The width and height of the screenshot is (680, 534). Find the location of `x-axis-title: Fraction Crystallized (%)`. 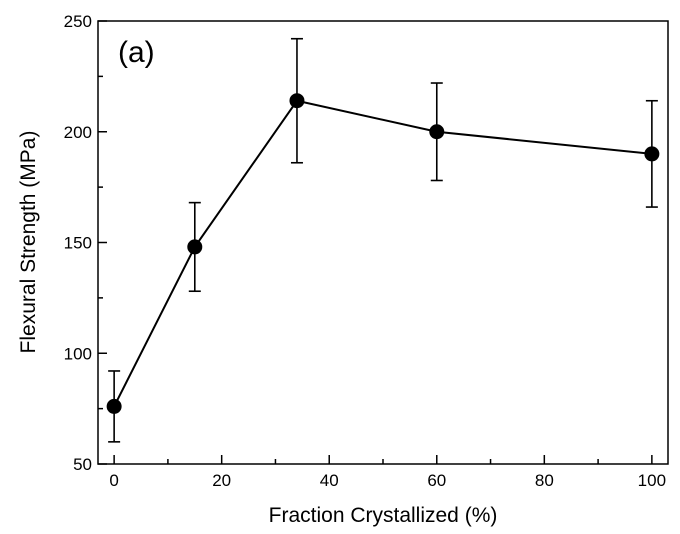

x-axis-title: Fraction Crystallized (%) is located at coordinates (383, 515).